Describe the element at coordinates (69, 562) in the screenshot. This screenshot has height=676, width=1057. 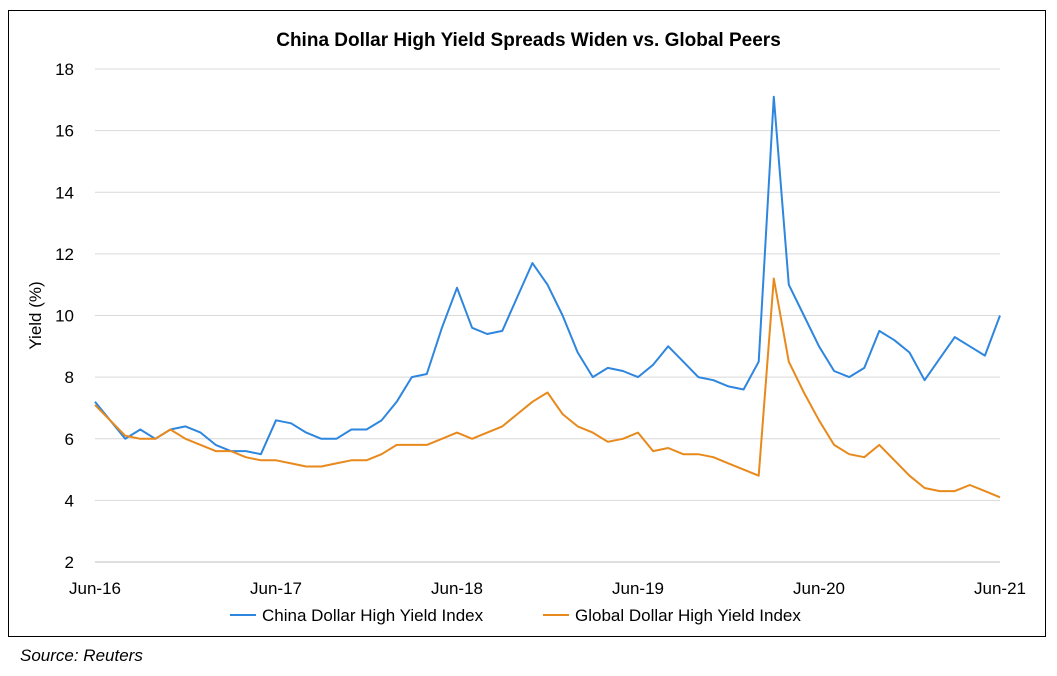
I see `y-tick-label: 2` at that location.